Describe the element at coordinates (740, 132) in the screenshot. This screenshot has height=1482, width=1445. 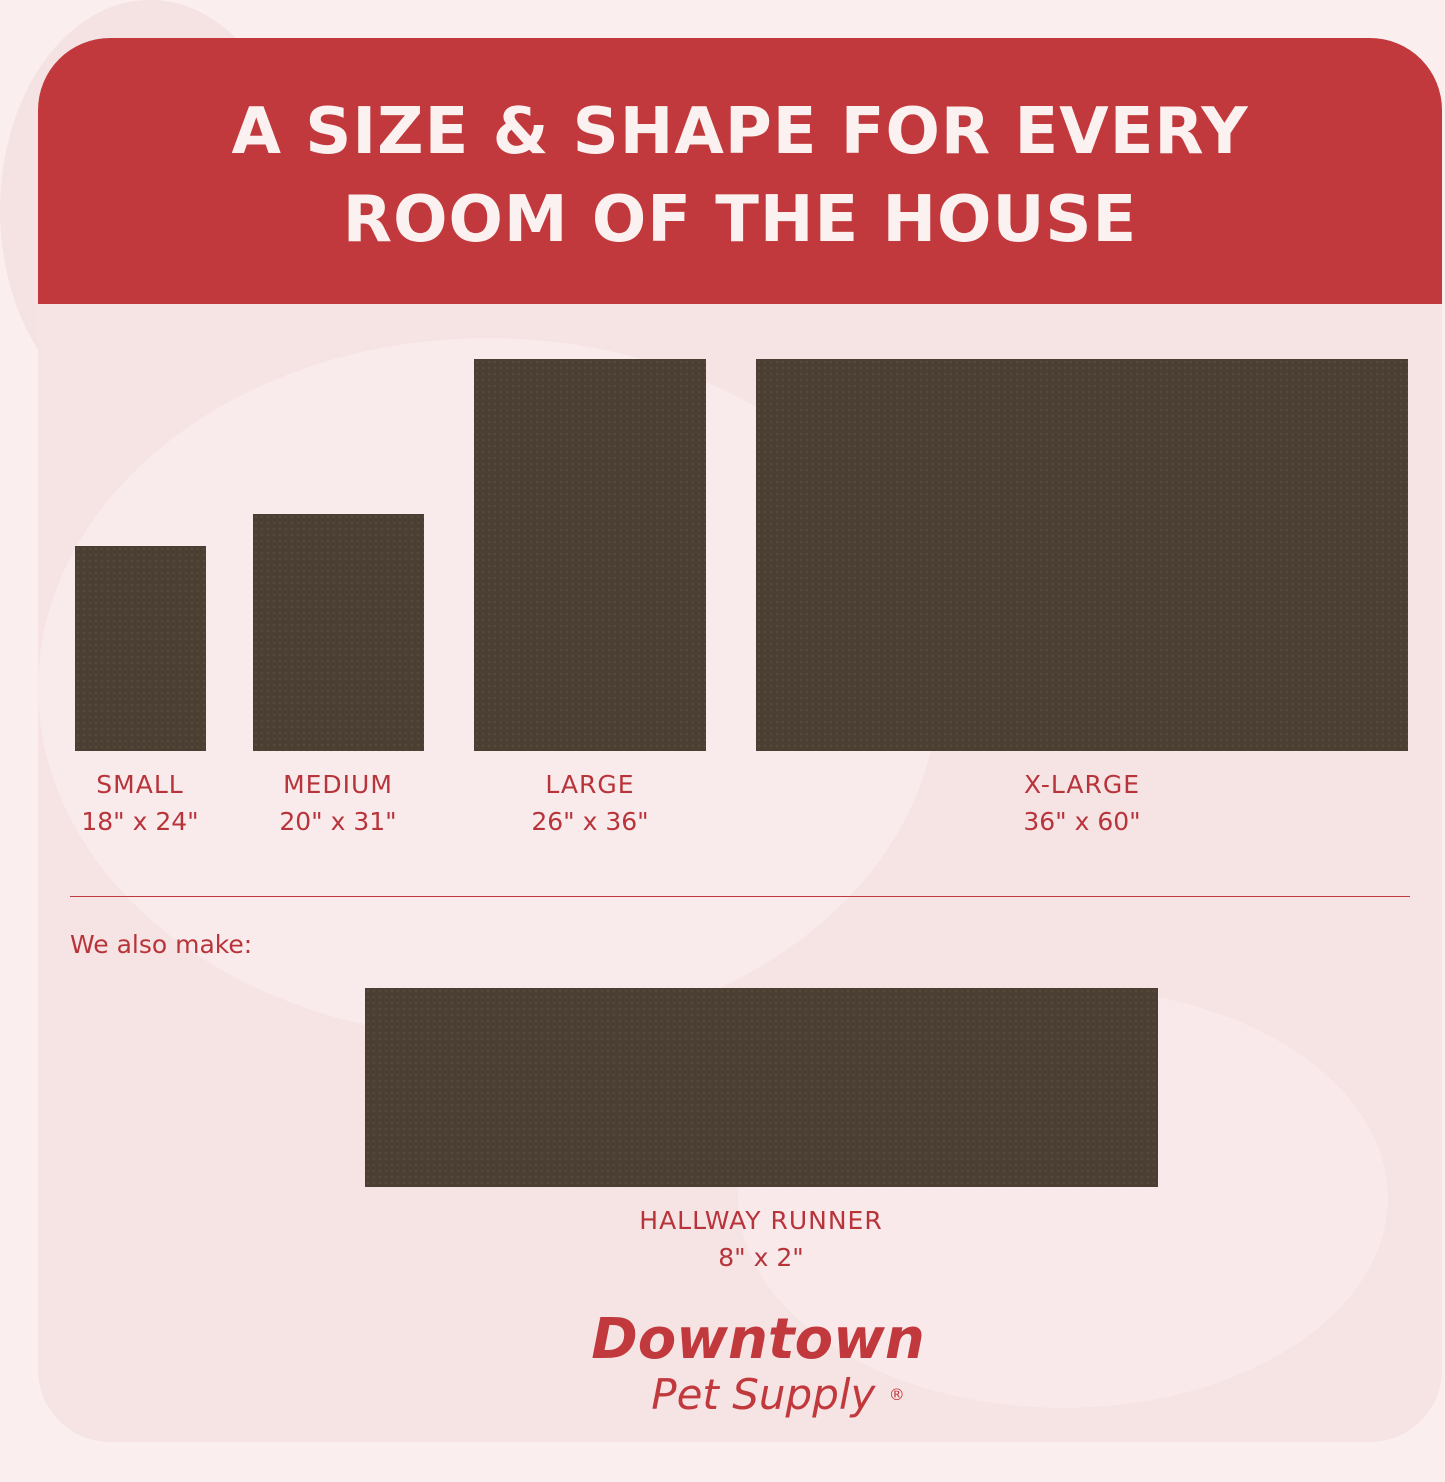
I see `title-line-1: A SIZE & SHAPE FOR EVERY` at that location.